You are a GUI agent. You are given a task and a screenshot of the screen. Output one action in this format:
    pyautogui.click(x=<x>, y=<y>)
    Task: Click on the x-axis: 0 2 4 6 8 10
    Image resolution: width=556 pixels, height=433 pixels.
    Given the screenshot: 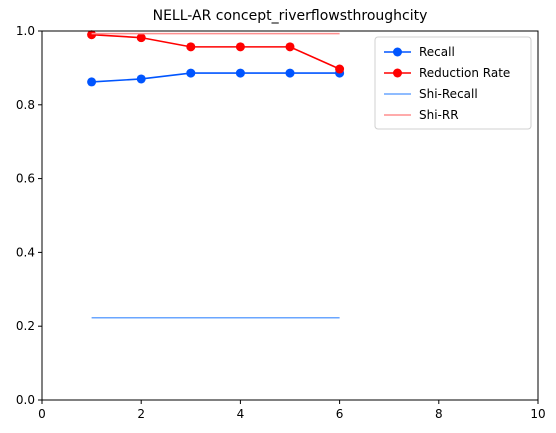 What is the action you would take?
    pyautogui.click(x=292, y=410)
    